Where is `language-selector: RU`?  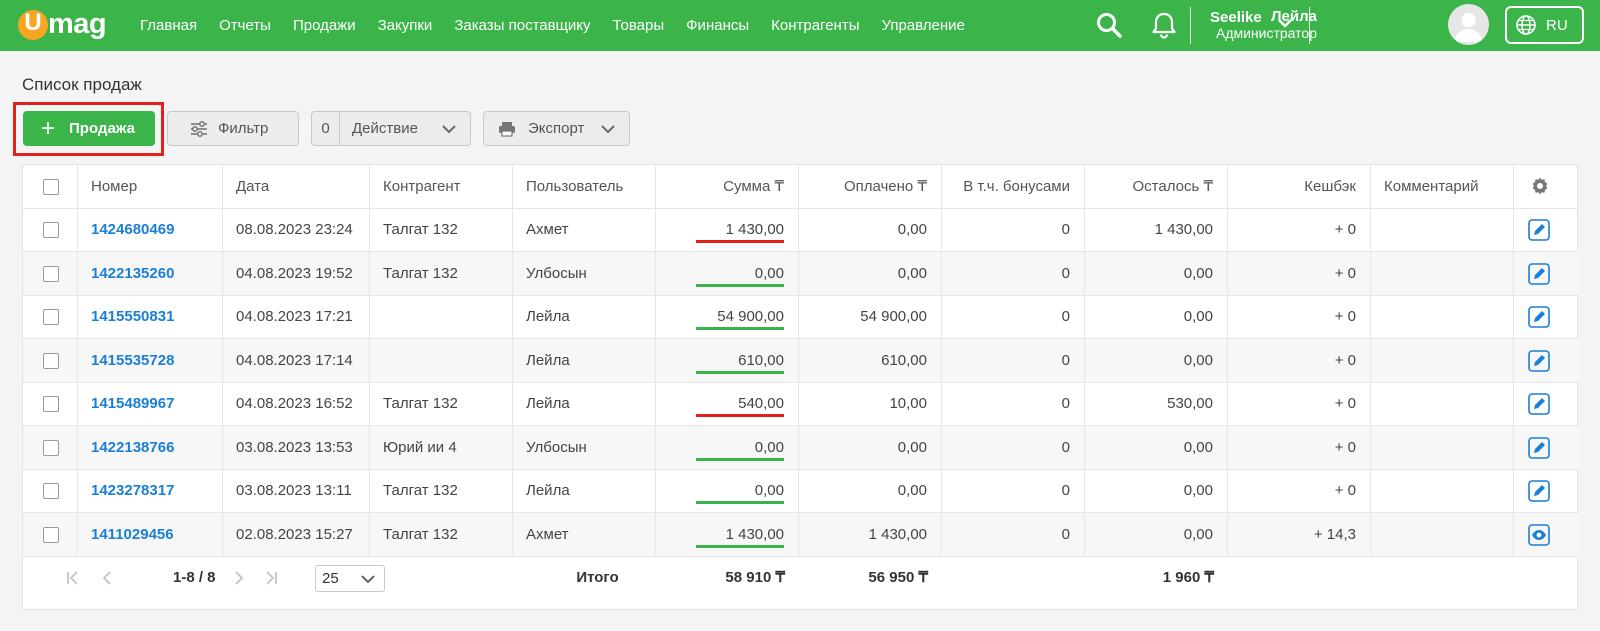
language-selector: RU is located at coordinates (1544, 25).